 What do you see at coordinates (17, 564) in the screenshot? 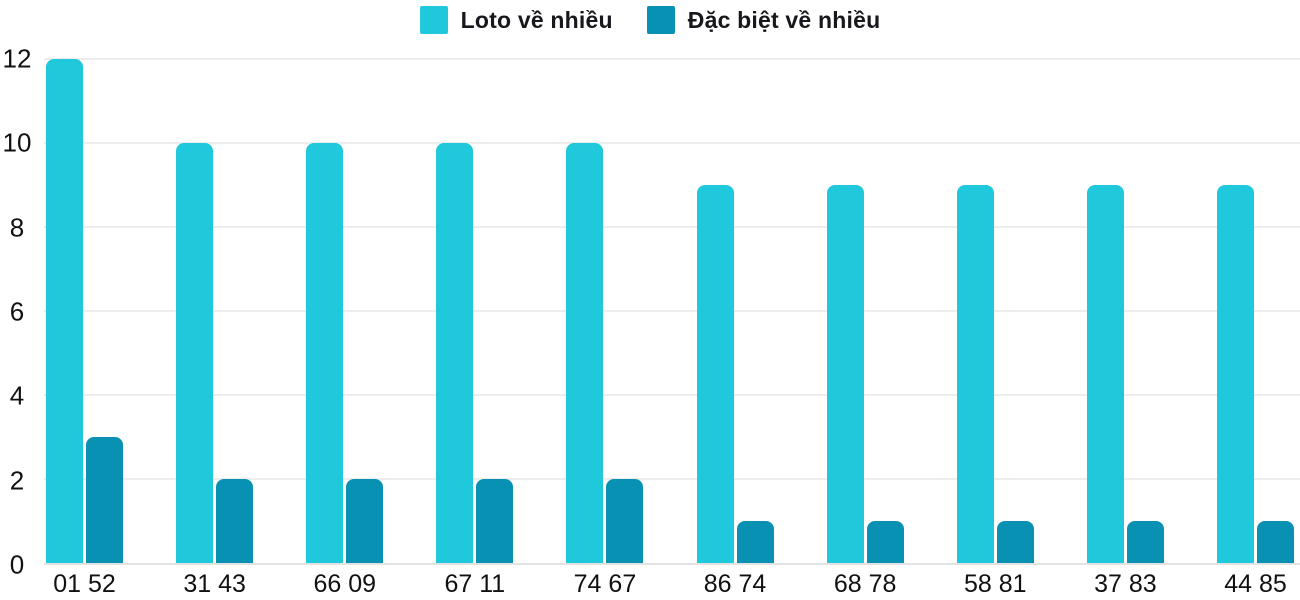
I see `y-tick-label: 0` at bounding box center [17, 564].